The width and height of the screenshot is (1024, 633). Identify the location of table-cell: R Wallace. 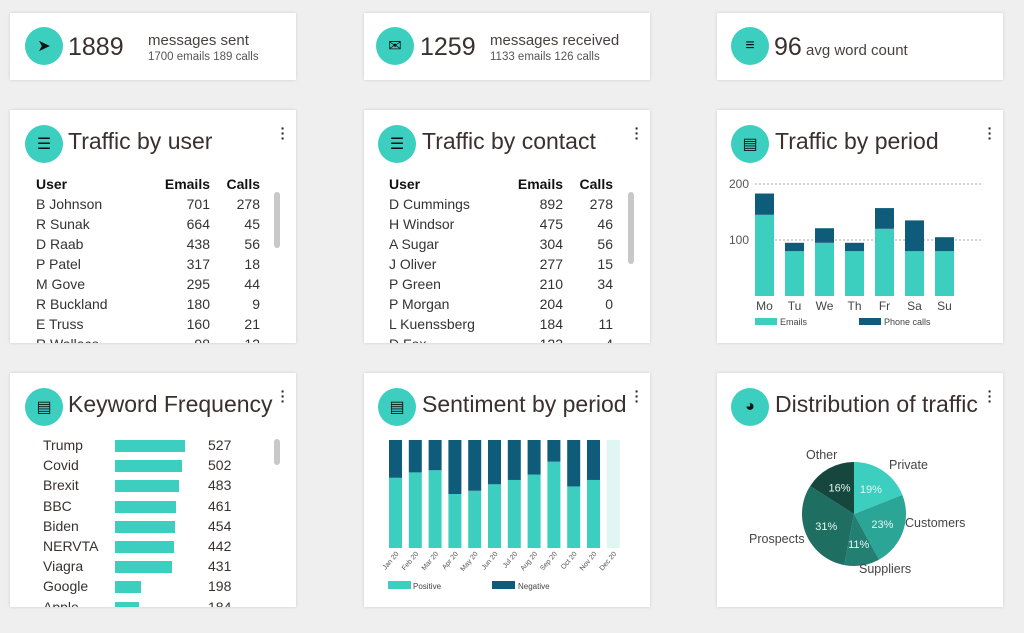
(95, 338).